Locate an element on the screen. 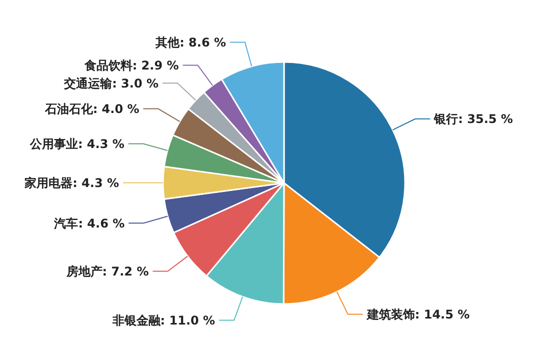 This screenshot has width=541, height=350. slice-label: 建筑装饰: 14.5 % is located at coordinates (418, 314).